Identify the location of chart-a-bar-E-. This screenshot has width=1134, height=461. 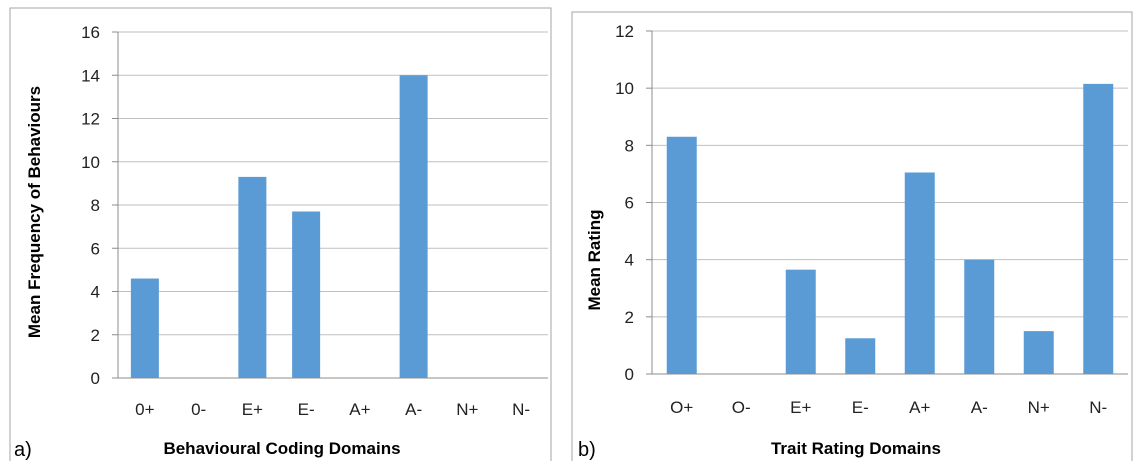
(306, 294).